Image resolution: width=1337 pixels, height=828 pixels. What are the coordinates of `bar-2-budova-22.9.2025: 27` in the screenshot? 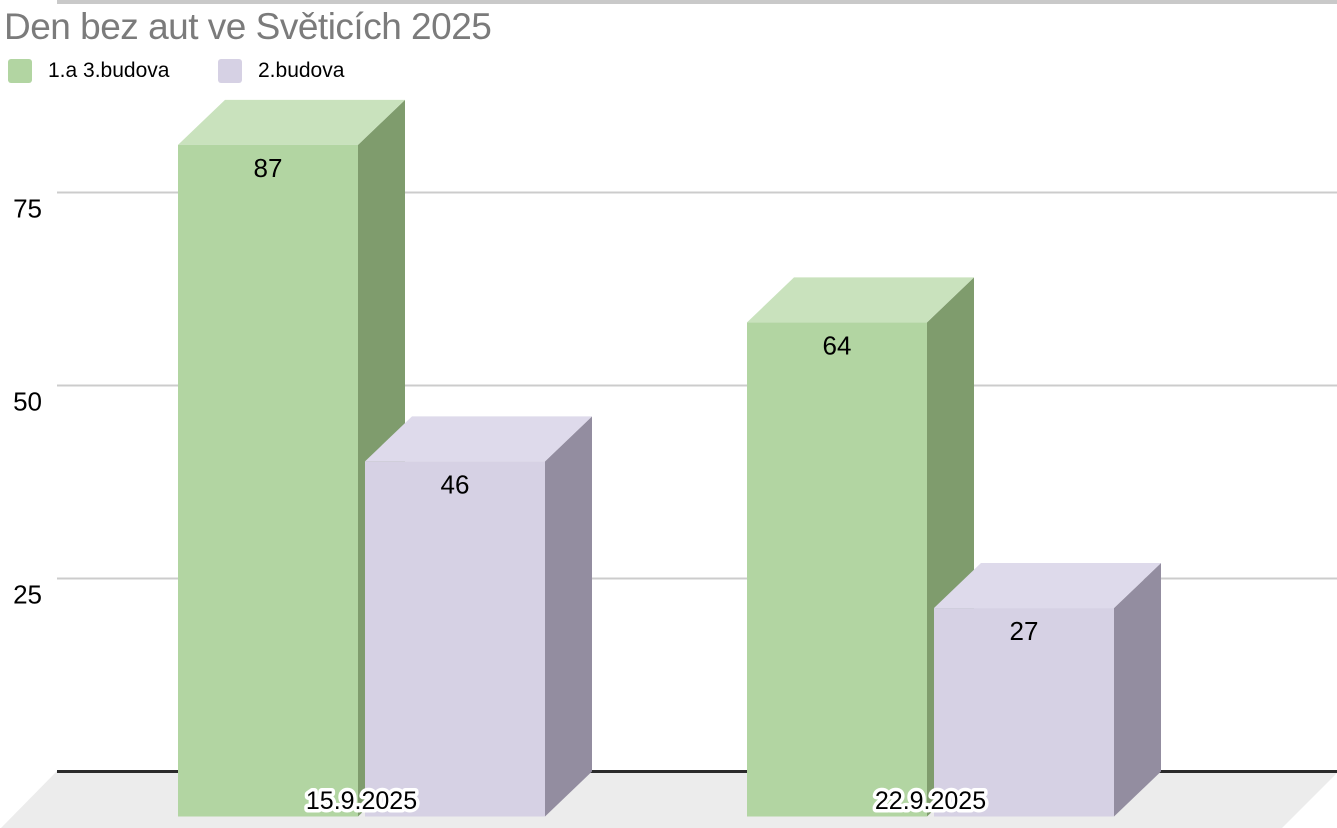 It's located at (1047, 690).